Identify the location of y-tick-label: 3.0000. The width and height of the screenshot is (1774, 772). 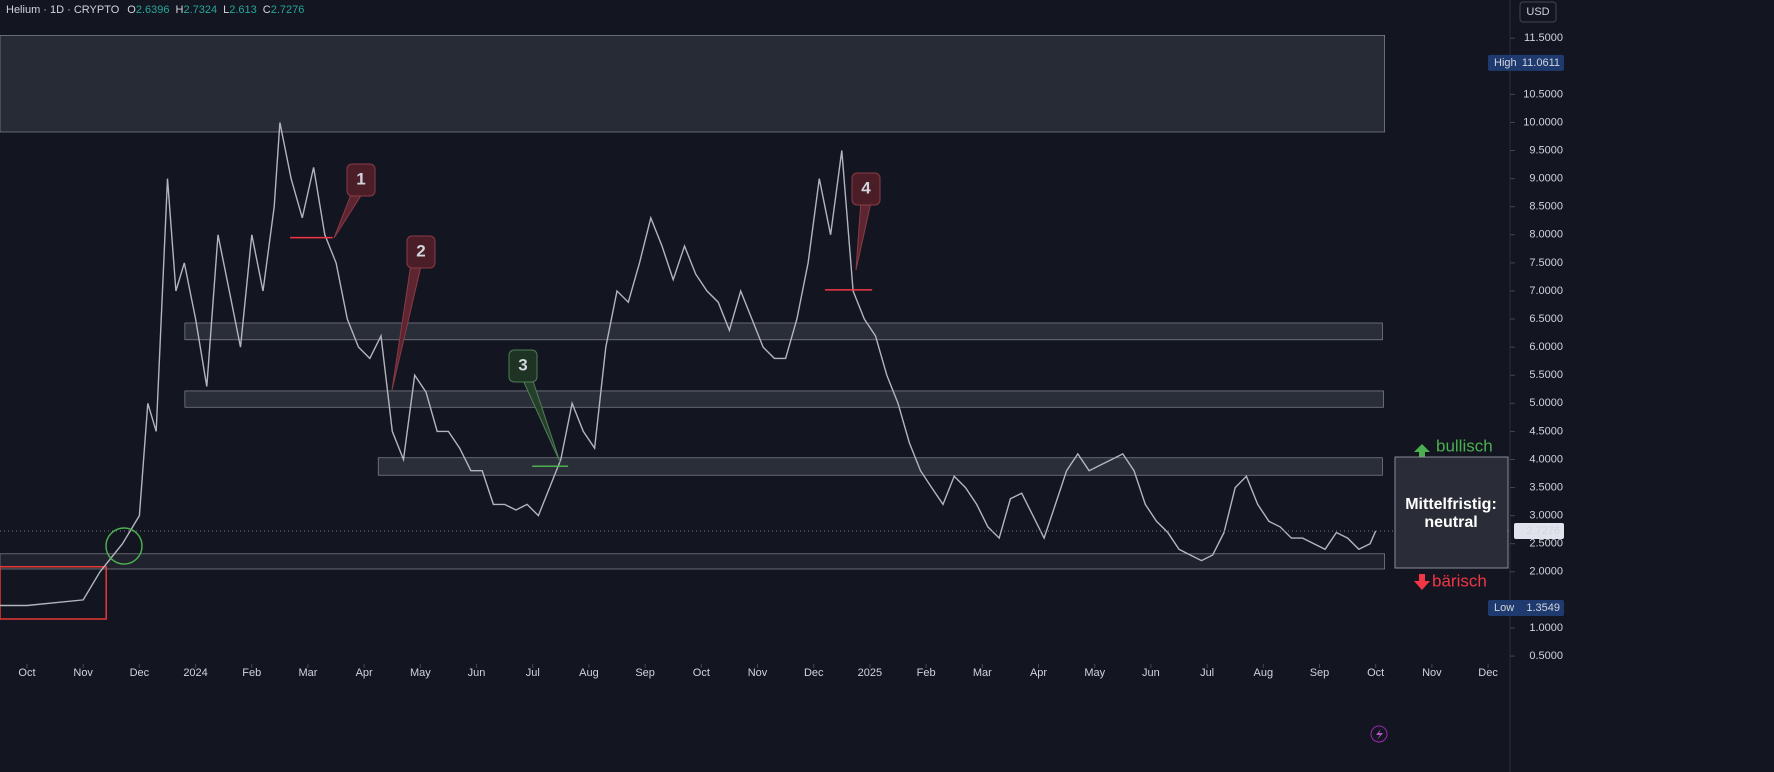
(1546, 516).